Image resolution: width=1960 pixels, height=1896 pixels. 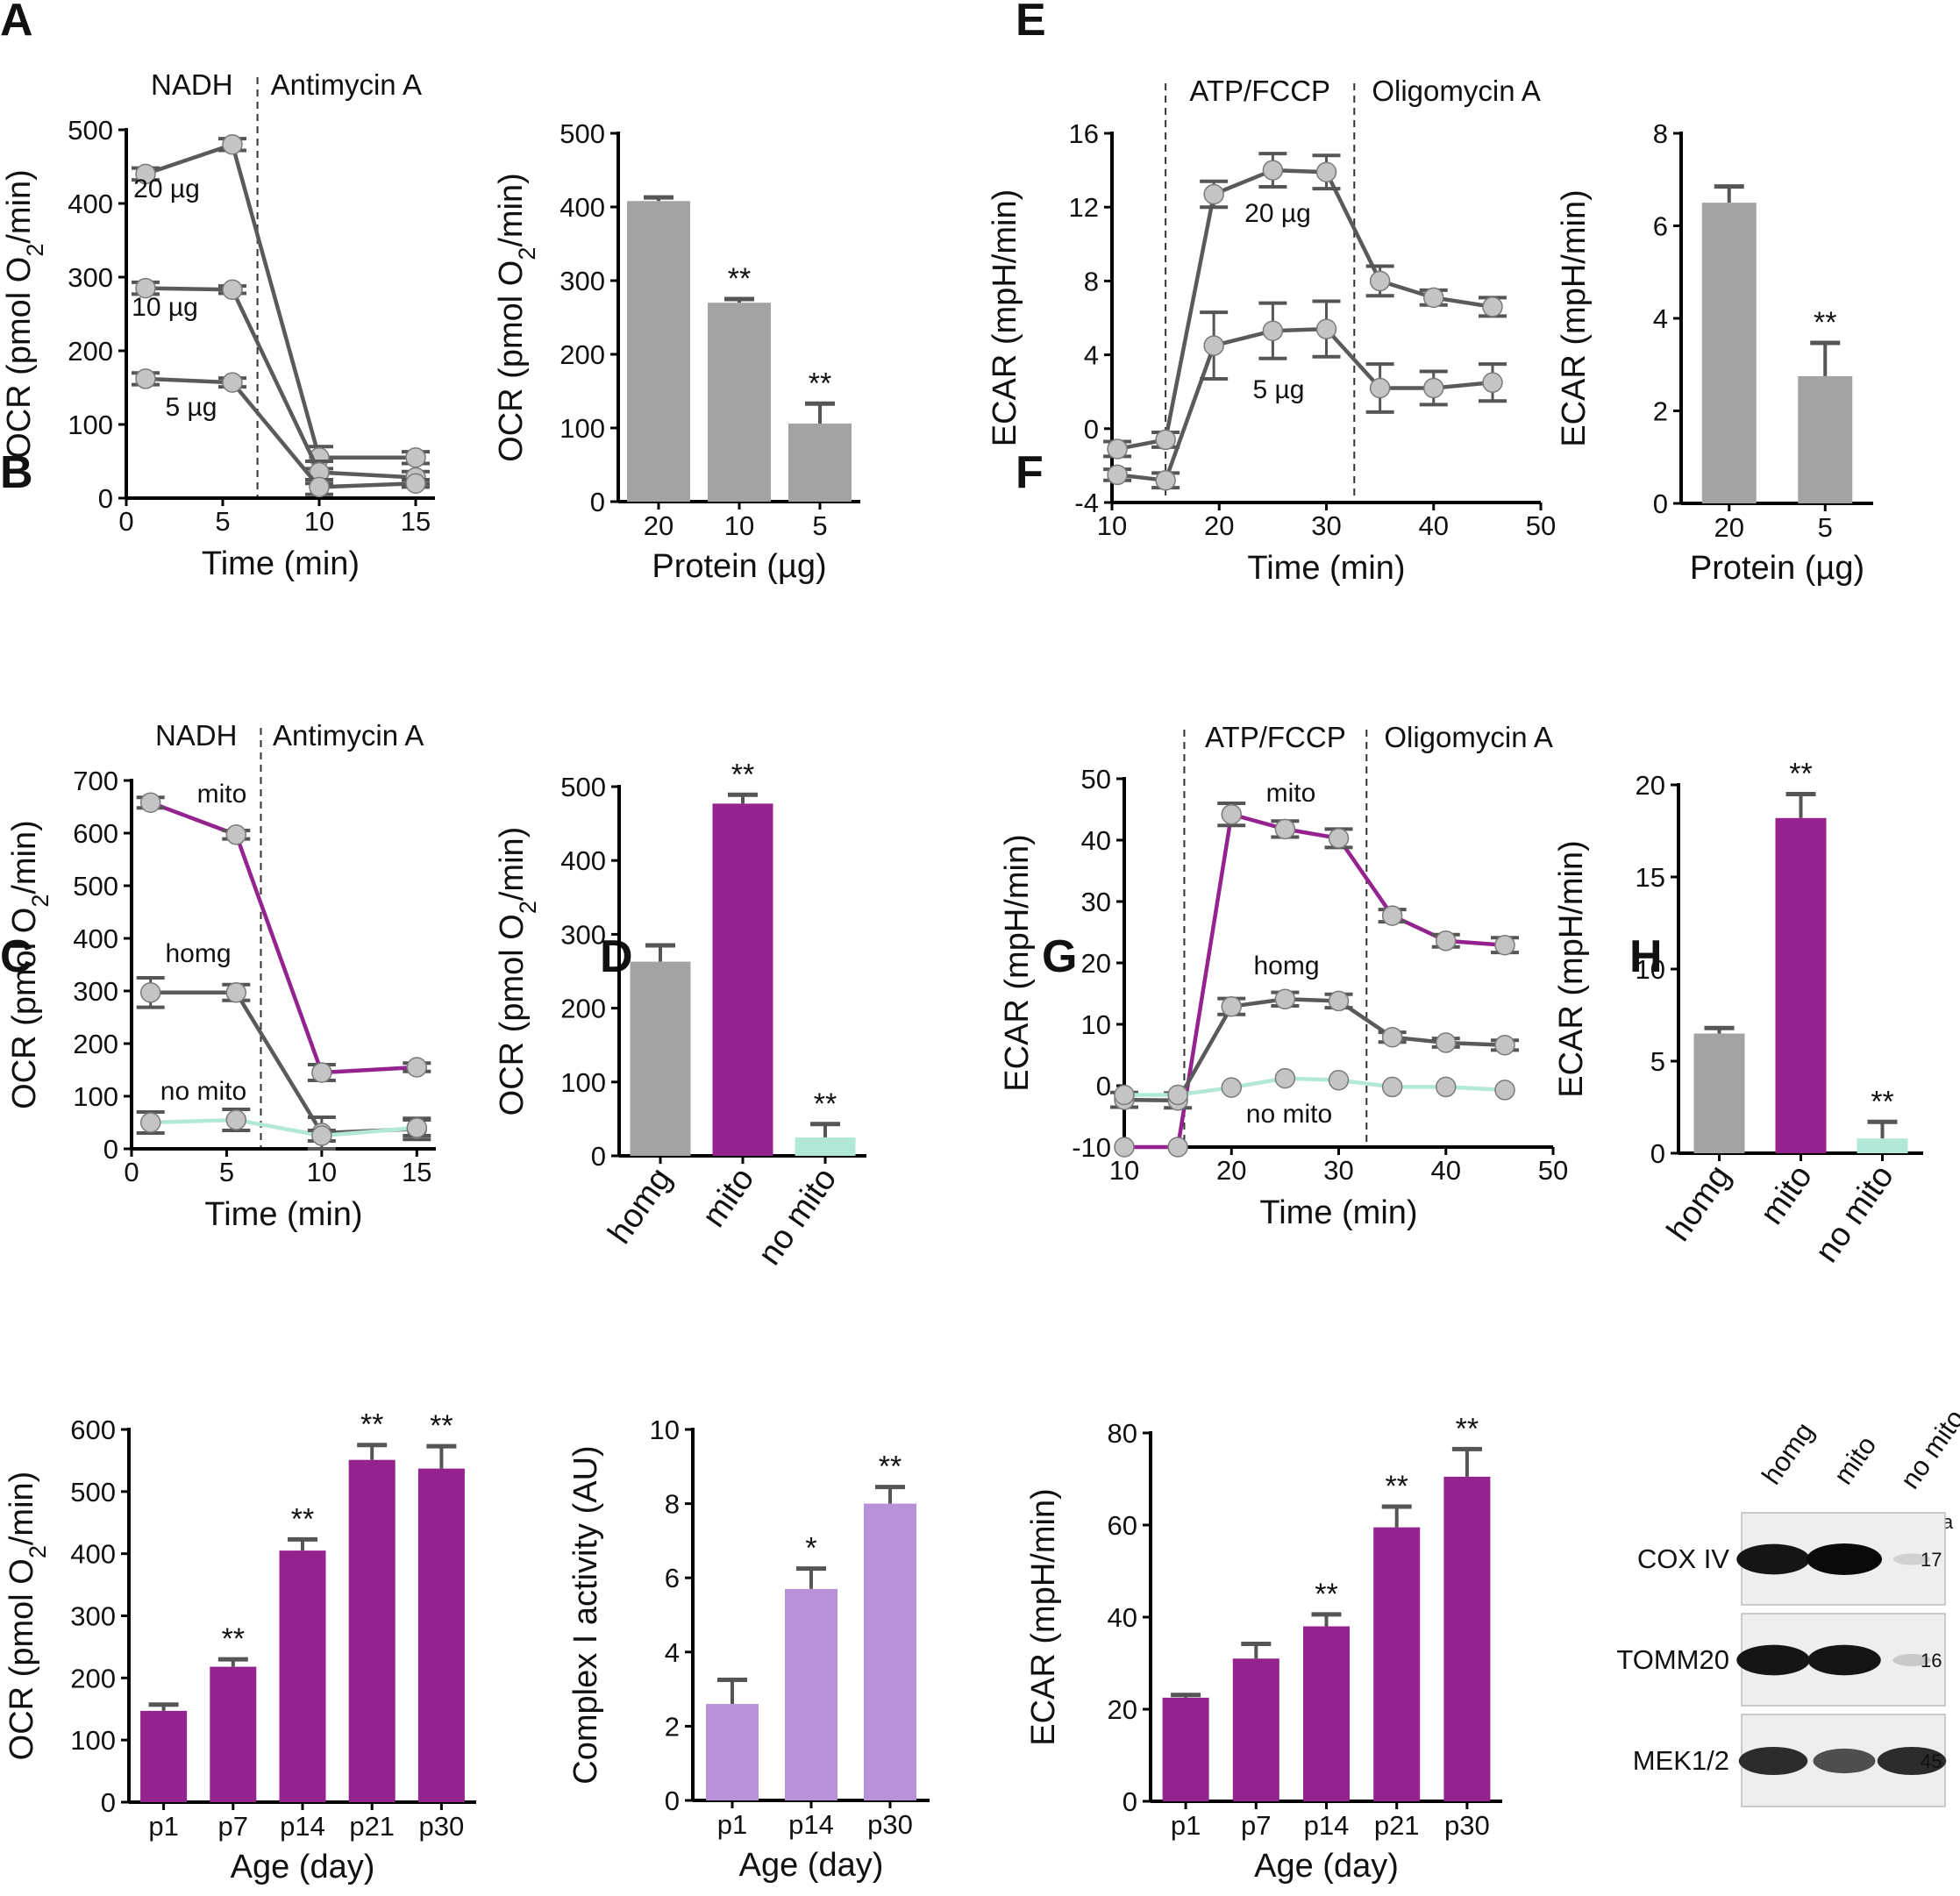 What do you see at coordinates (1315, 1098) in the screenshot?
I see `series-no-mito: no mito` at bounding box center [1315, 1098].